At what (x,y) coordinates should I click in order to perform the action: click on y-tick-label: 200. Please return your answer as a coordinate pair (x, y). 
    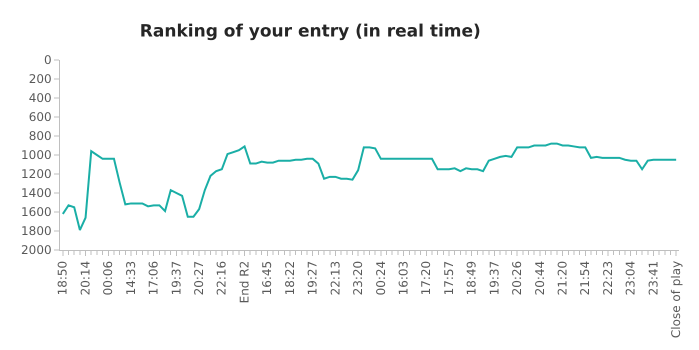
    Looking at the image, I should click on (40, 79).